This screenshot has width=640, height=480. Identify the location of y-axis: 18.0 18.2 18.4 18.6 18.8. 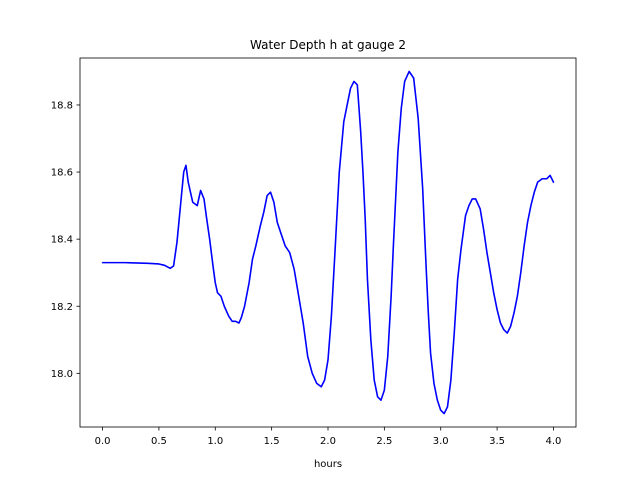
(65, 240).